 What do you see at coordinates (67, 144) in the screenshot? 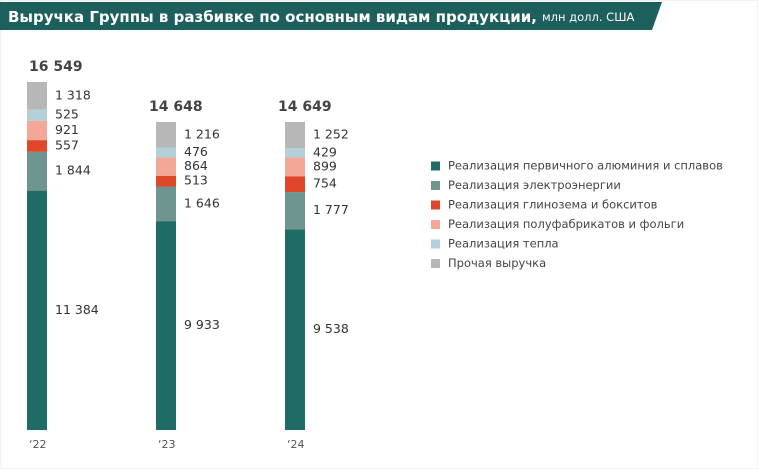
I see `value-label: 557` at bounding box center [67, 144].